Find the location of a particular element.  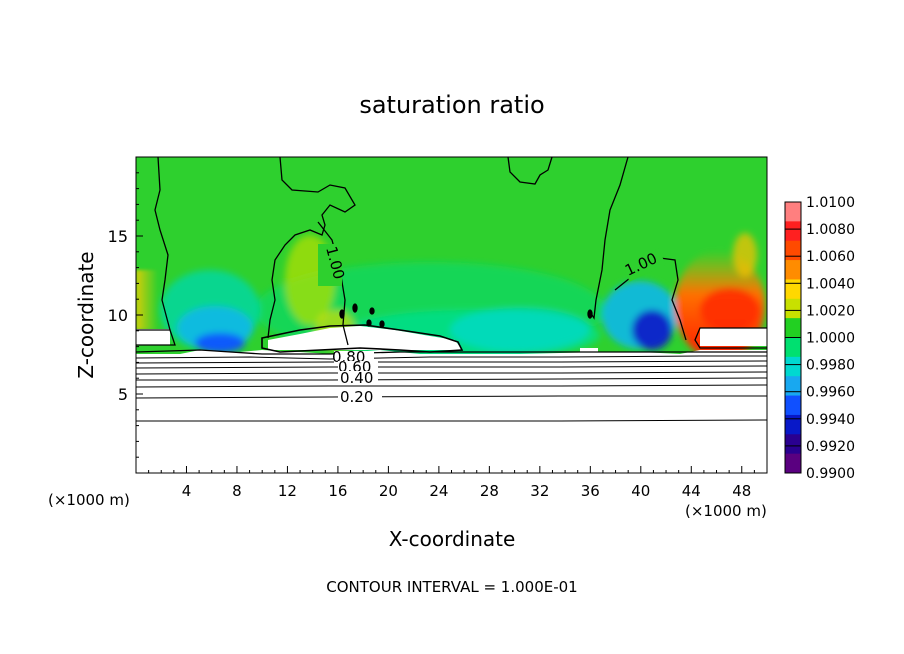

chart-title: saturation ratio is located at coordinates (451, 105).